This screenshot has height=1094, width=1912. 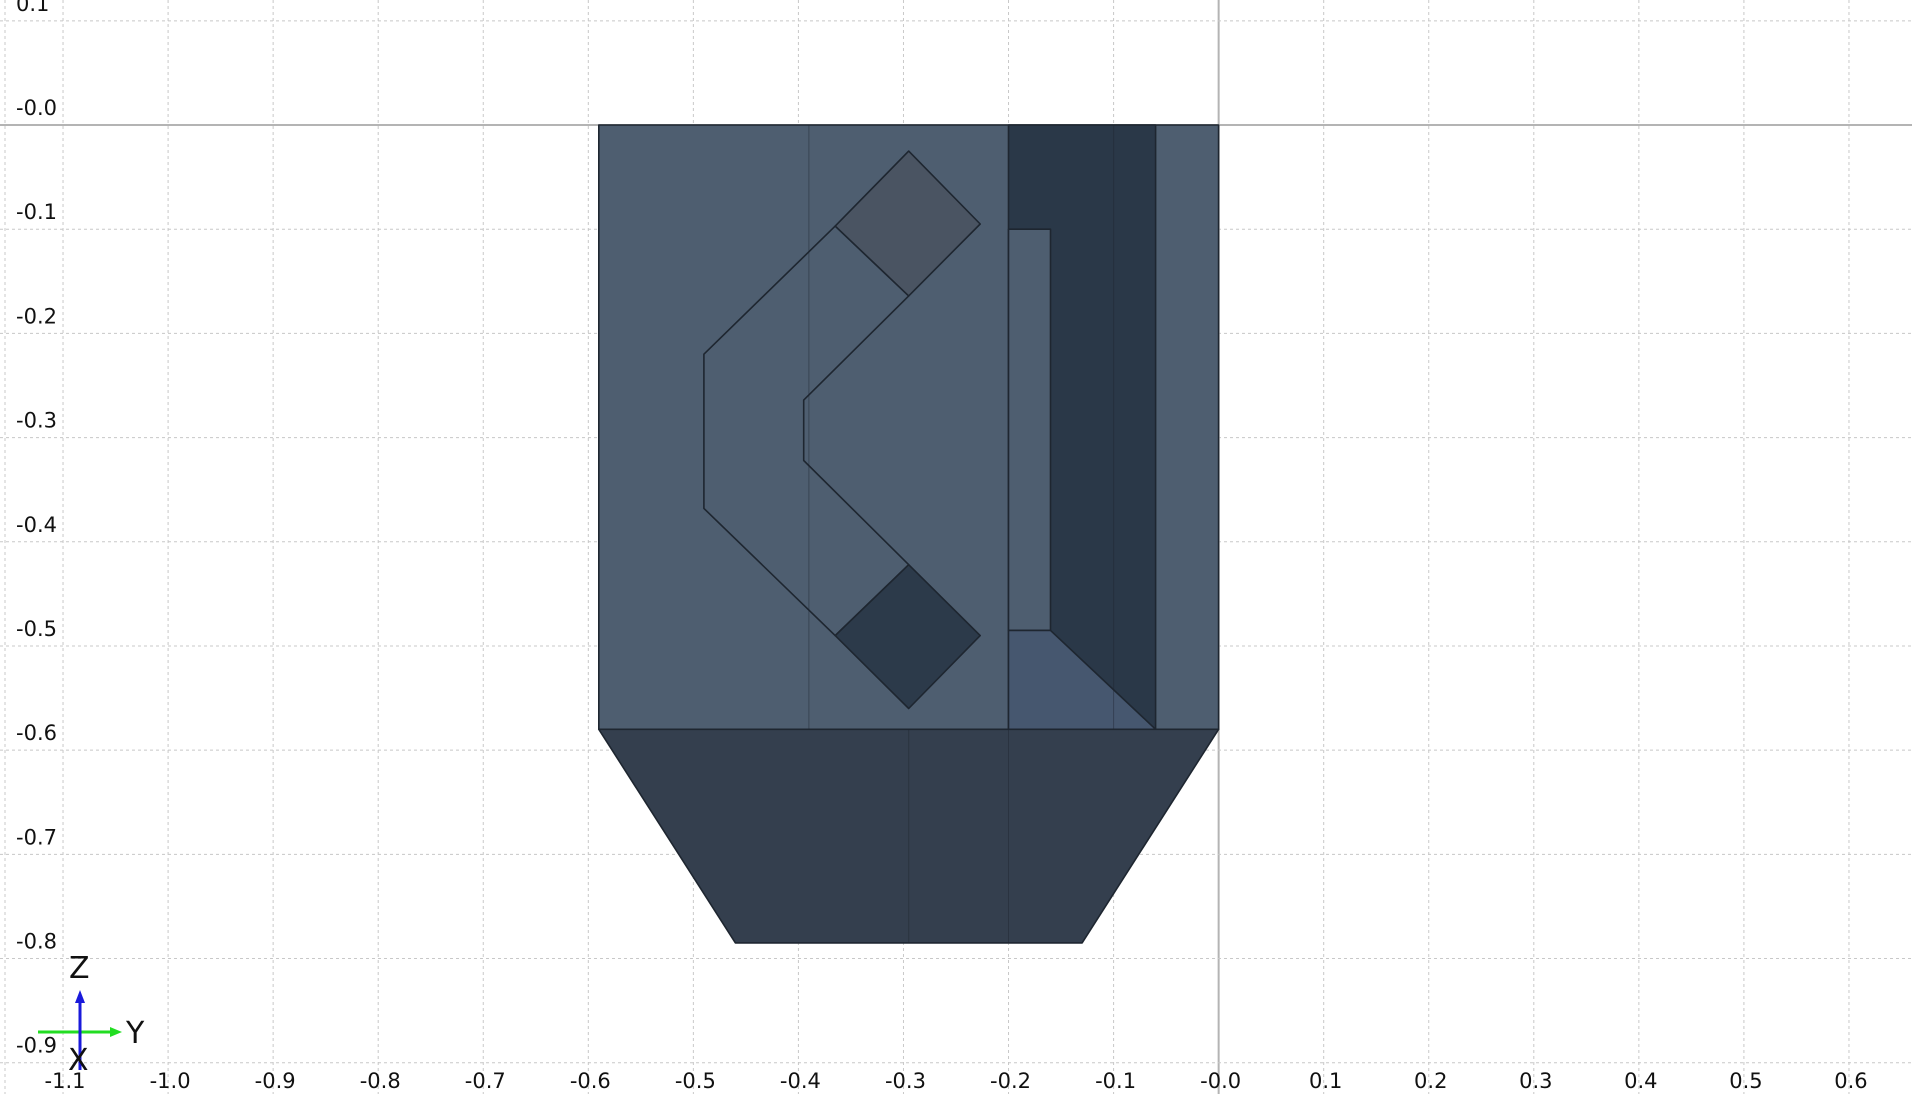 I want to click on triad-z-label: Z, so click(x=79, y=968).